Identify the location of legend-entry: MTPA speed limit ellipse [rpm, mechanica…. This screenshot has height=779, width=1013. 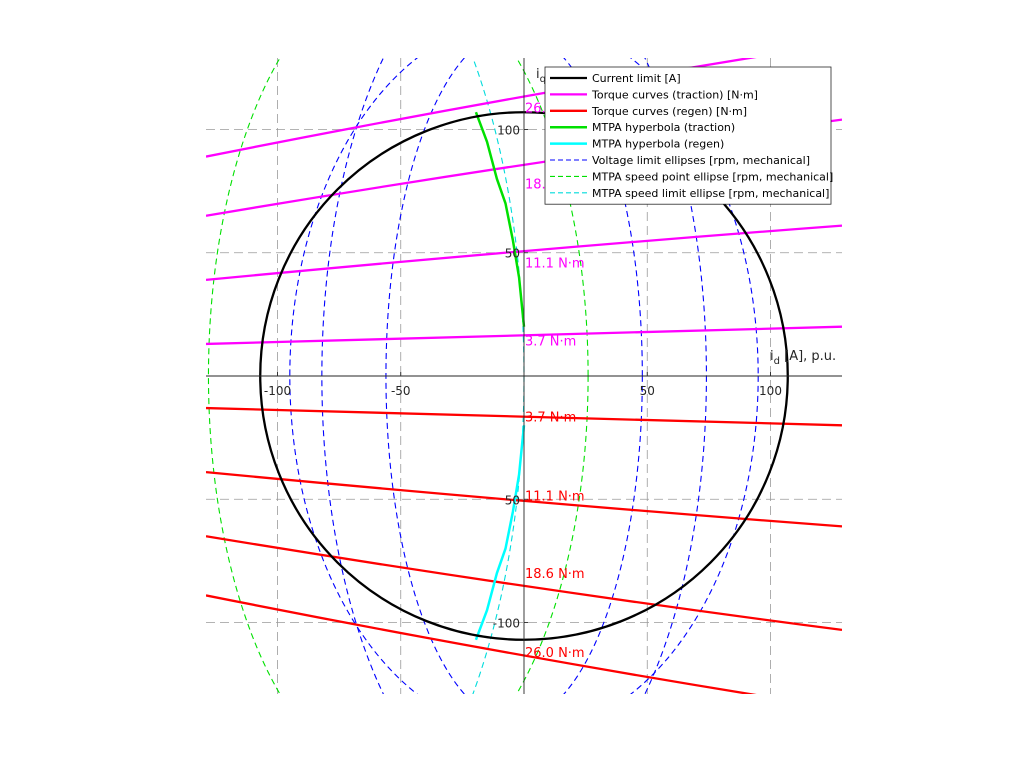
(710, 193).